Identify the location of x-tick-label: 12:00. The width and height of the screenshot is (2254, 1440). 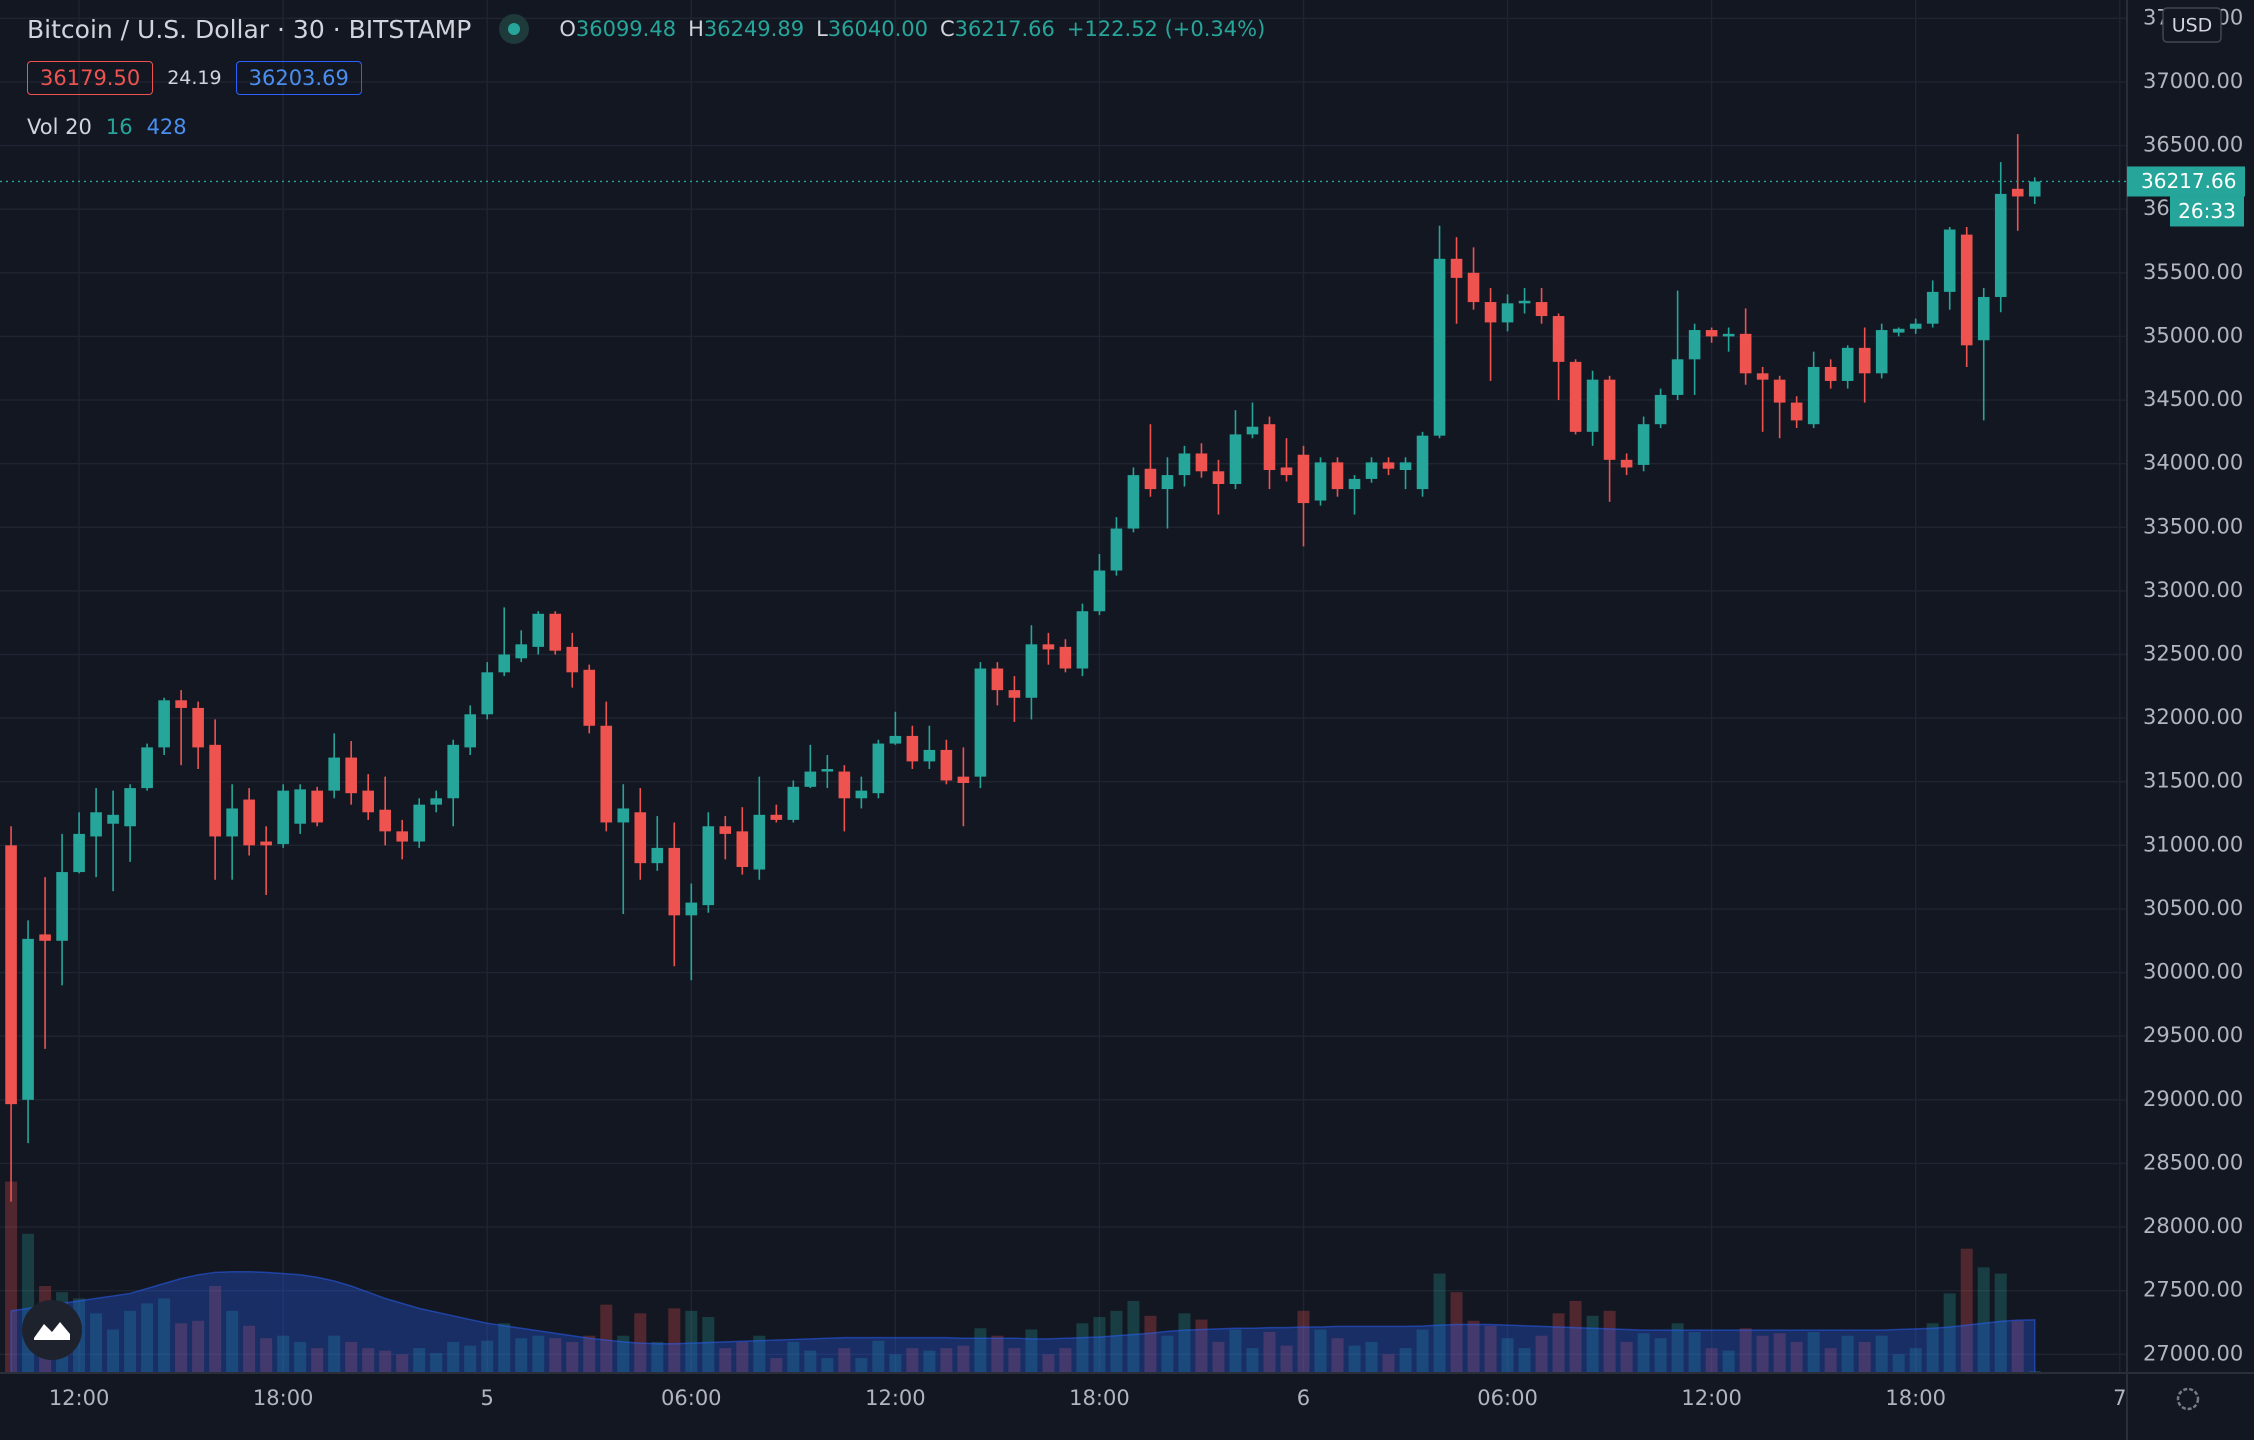
(895, 1398).